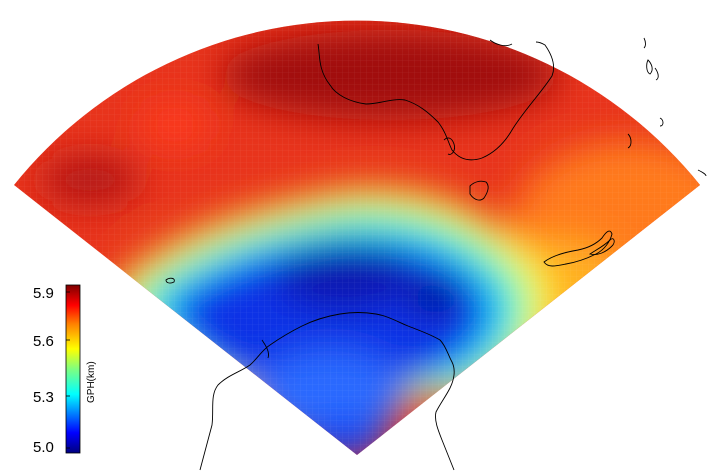 This screenshot has width=712, height=475. What do you see at coordinates (601, 246) in the screenshot?
I see `new-zealand-south` at bounding box center [601, 246].